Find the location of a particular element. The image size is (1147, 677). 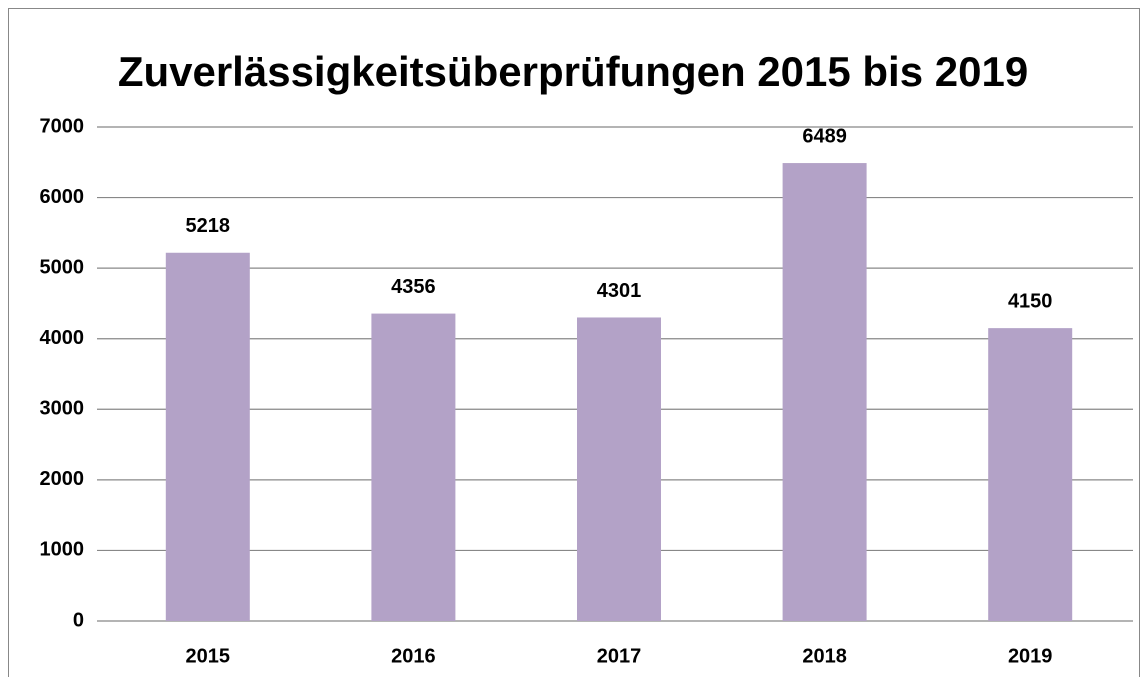

x-tick-label: 2018 is located at coordinates (824, 656).